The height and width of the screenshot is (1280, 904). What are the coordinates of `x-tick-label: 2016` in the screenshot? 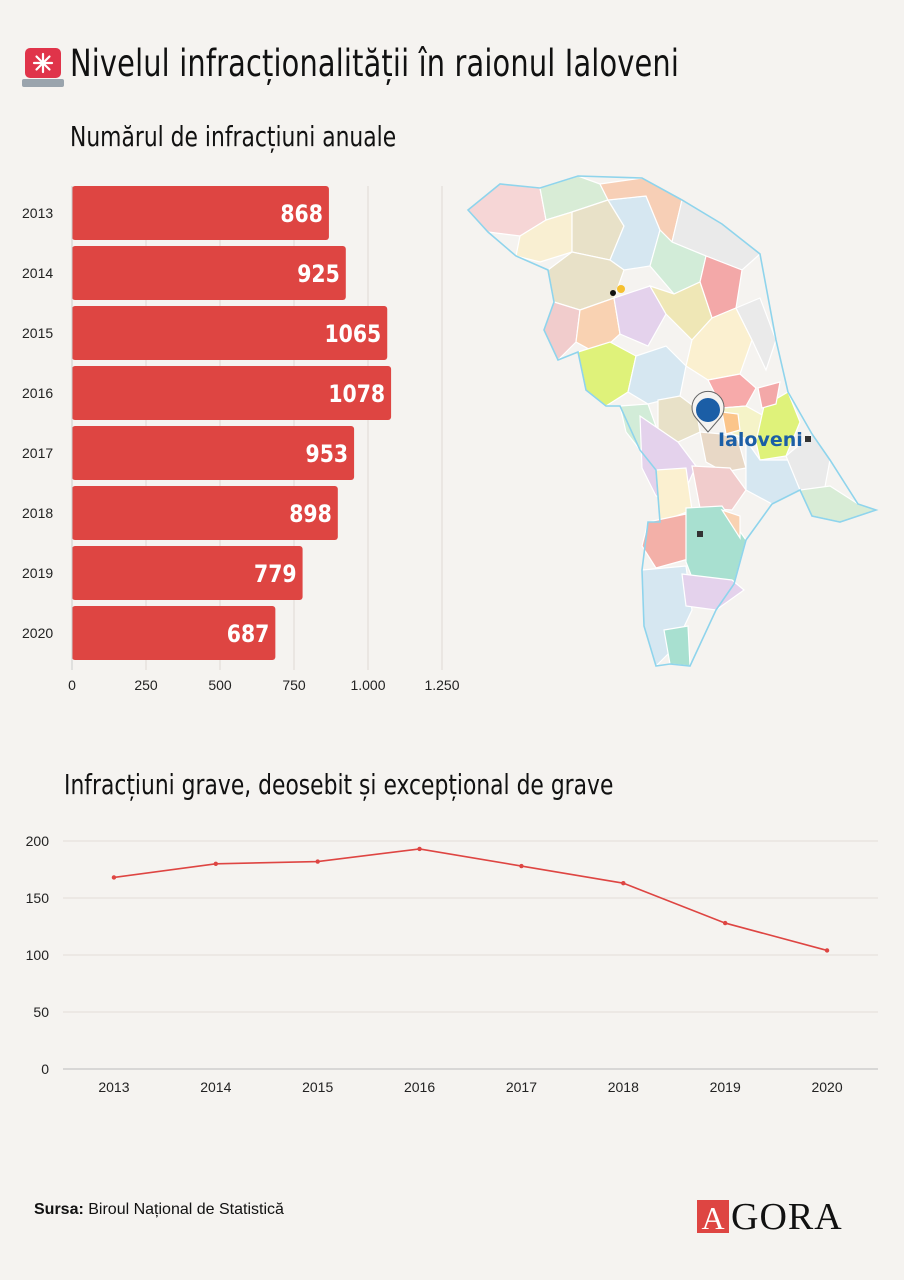 It's located at (419, 1087).